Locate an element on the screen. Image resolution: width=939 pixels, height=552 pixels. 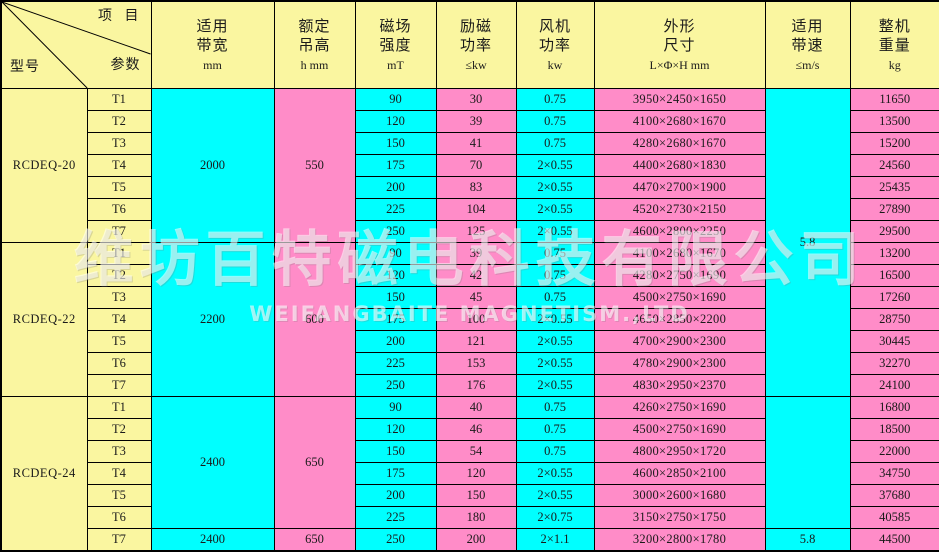
cell-excitation-power: 41 is located at coordinates (476, 143).